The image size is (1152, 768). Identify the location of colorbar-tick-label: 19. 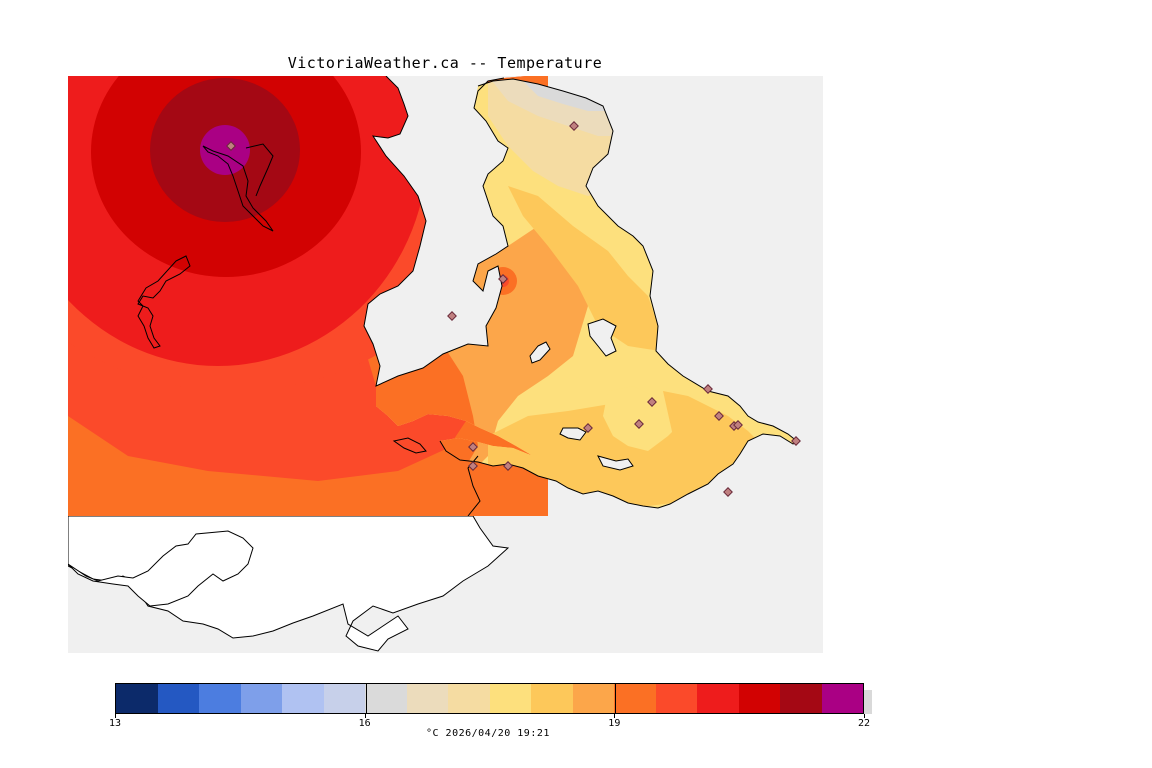
(614, 723).